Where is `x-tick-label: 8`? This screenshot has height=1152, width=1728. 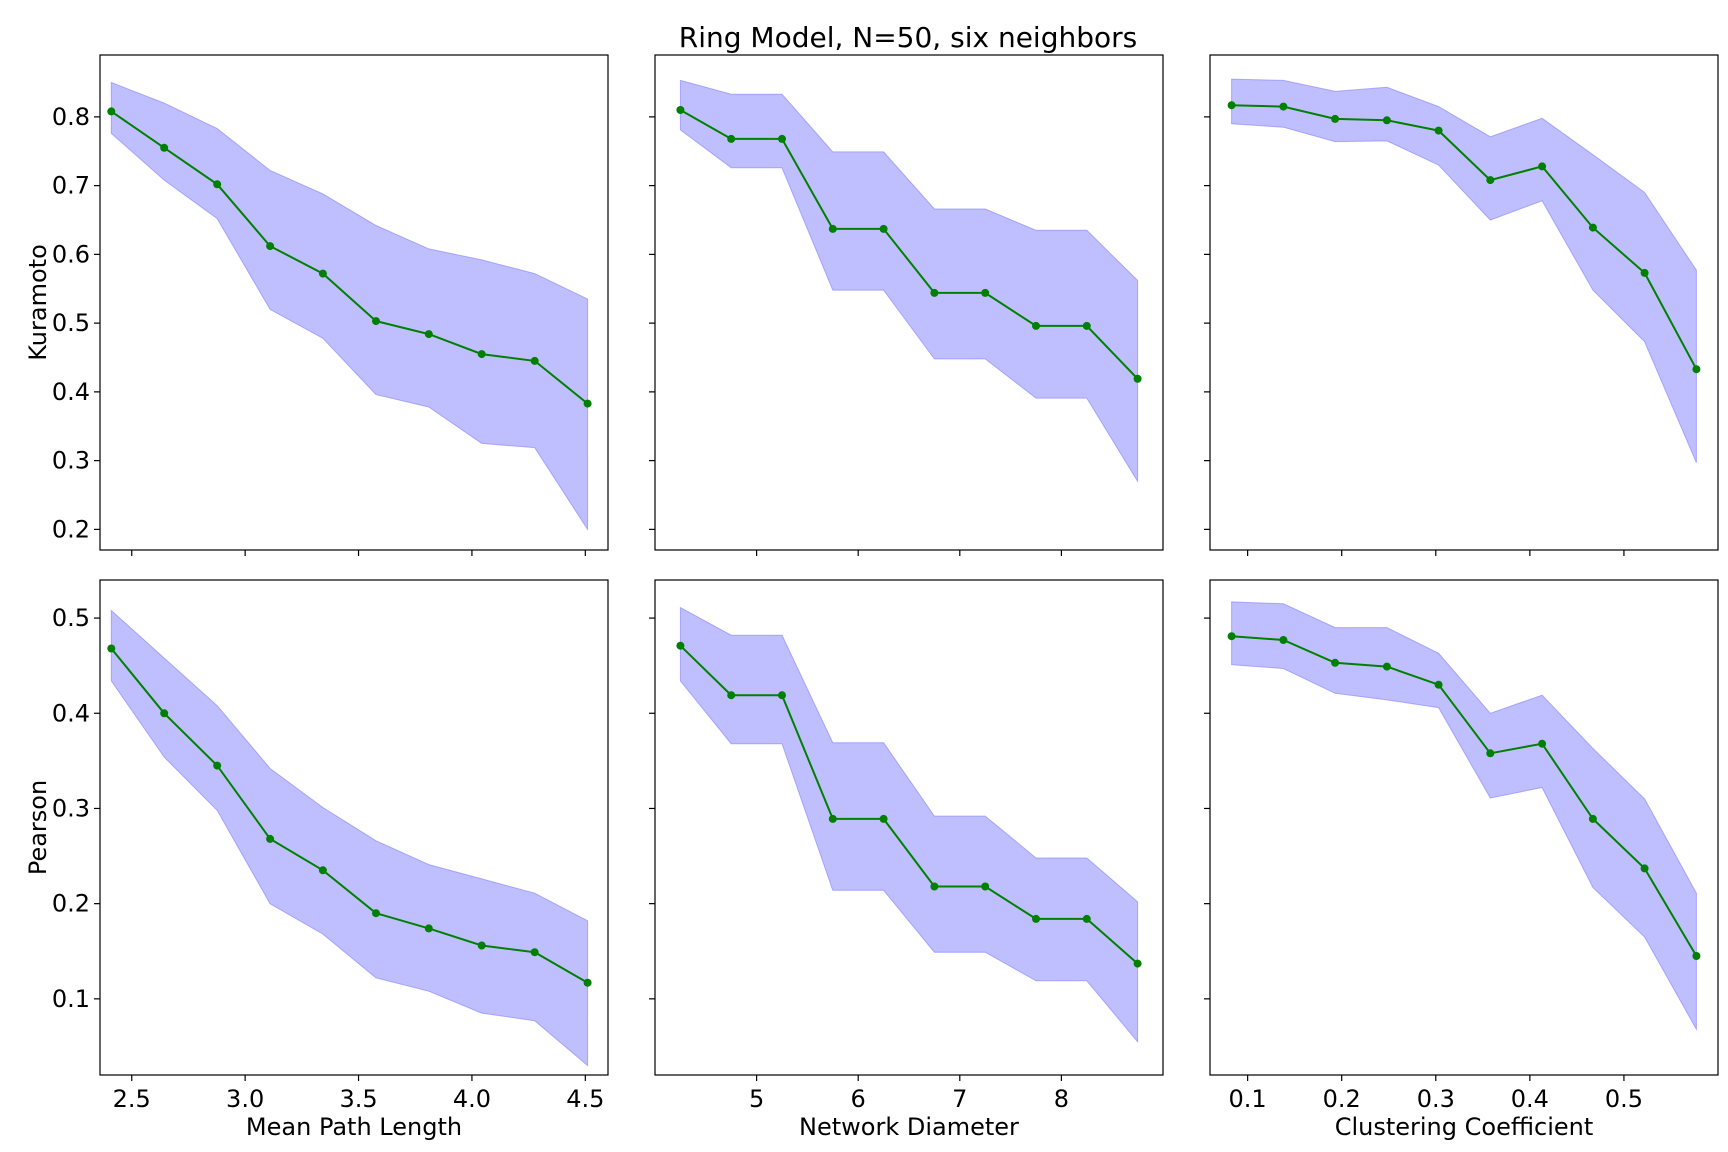
x-tick-label: 8 is located at coordinates (1061, 1099).